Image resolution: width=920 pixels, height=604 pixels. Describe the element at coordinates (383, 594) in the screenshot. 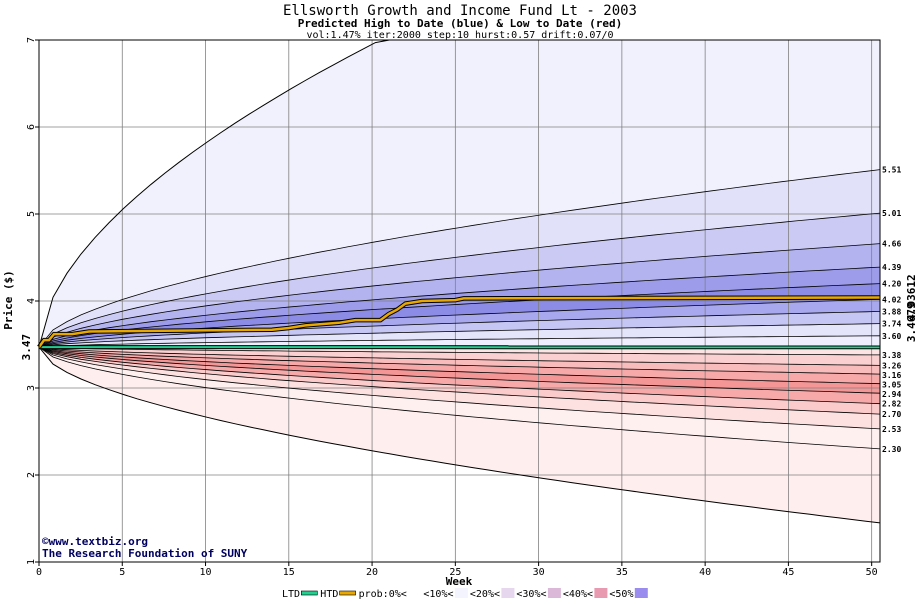

I see `legend-label-2: prob:0%<` at that location.